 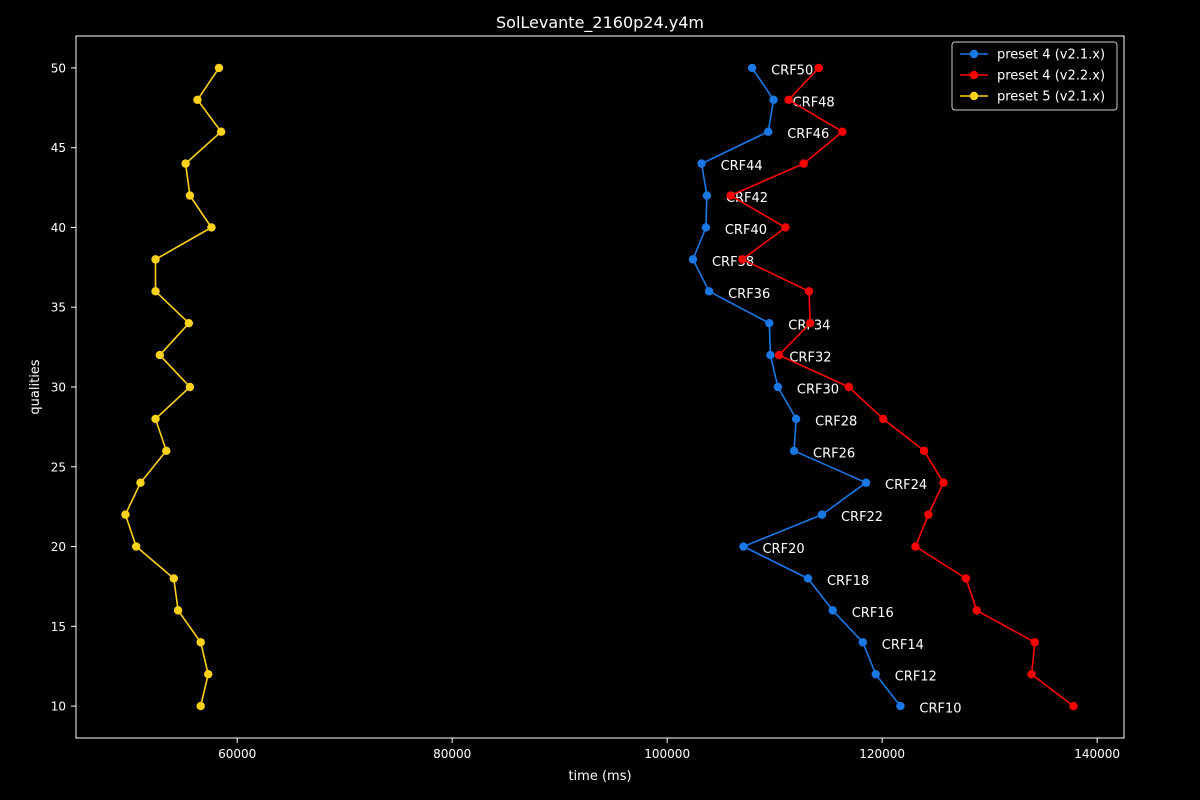 What do you see at coordinates (906, 485) in the screenshot?
I see `crf-label: CRF24` at bounding box center [906, 485].